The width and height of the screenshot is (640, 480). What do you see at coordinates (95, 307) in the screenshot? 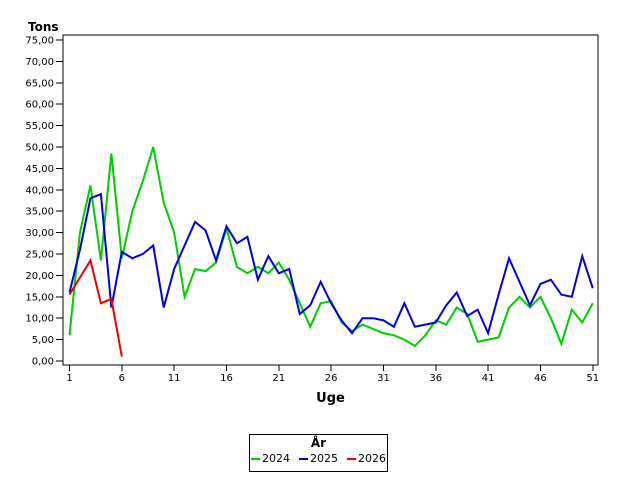
I see `series-2026-line` at bounding box center [95, 307].